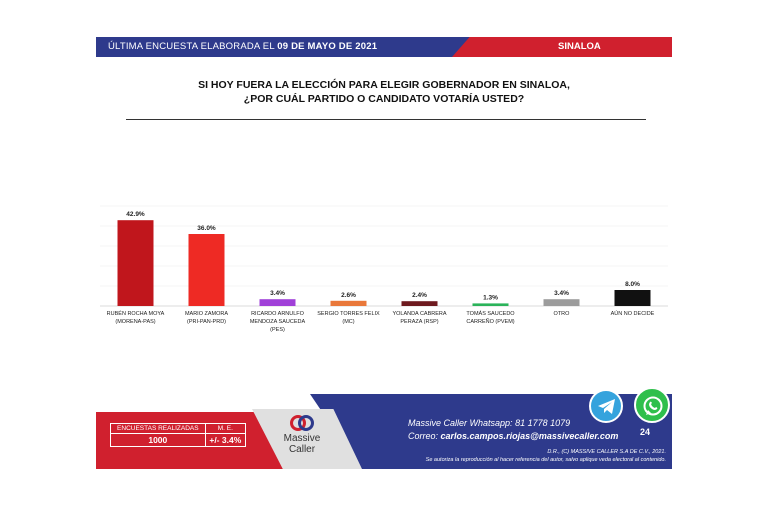 The width and height of the screenshot is (768, 512). Describe the element at coordinates (277, 330) in the screenshot. I see `category-label: (PES)` at that location.